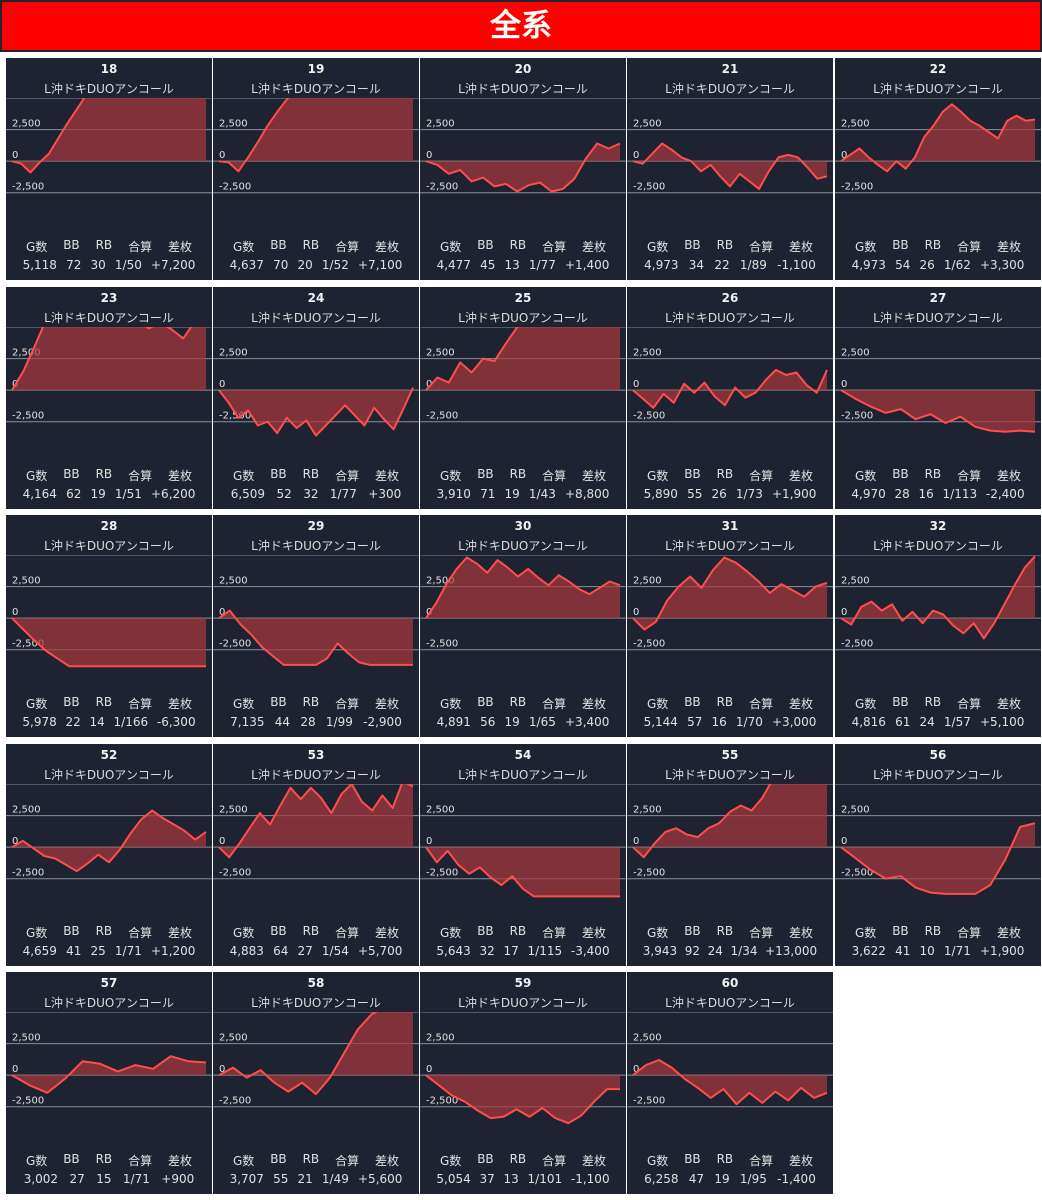  Describe the element at coordinates (730, 494) in the screenshot. I see `stats-values: 5,890 55 26 1/73 +1,900` at that location.